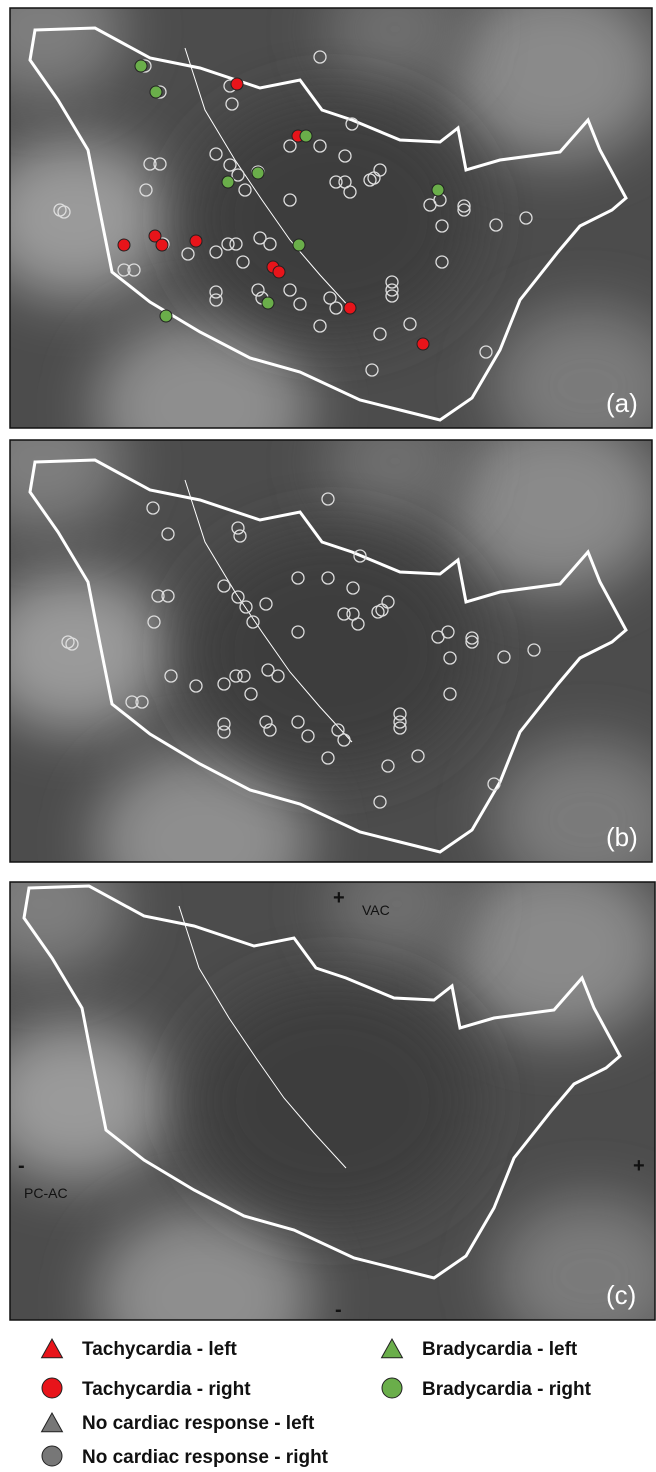 The height and width of the screenshot is (1472, 656). Describe the element at coordinates (621, 1295) in the screenshot. I see `panel-label: (c)` at that location.